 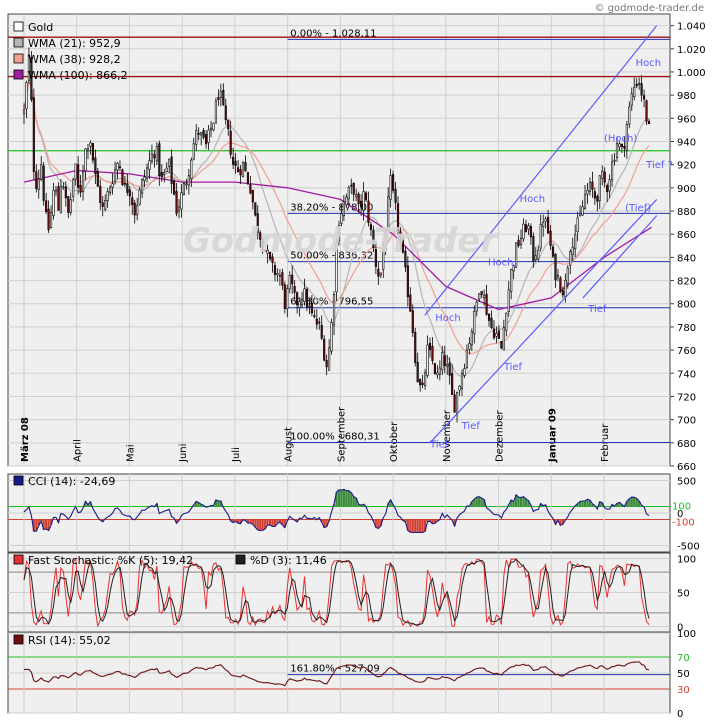 What do you see at coordinates (686, 397) in the screenshot?
I see `price-tick-label: 720` at bounding box center [686, 397].